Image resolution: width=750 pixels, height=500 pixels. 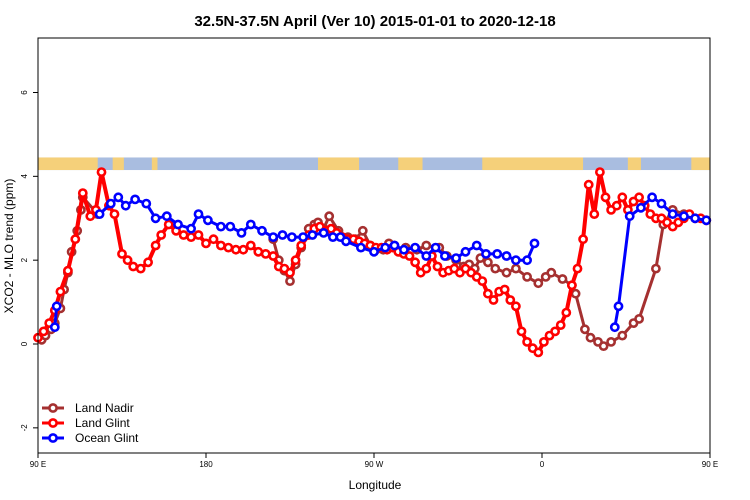 What do you see at coordinates (375, 485) in the screenshot?
I see `x-axis-label: Longitude` at bounding box center [375, 485].